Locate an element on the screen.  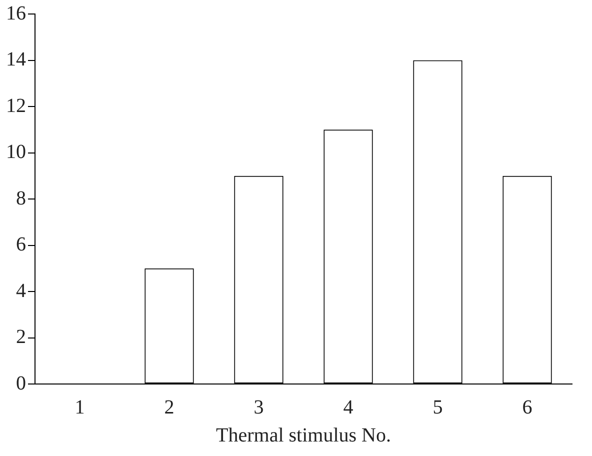
x-tick-label: 6 is located at coordinates (527, 407).